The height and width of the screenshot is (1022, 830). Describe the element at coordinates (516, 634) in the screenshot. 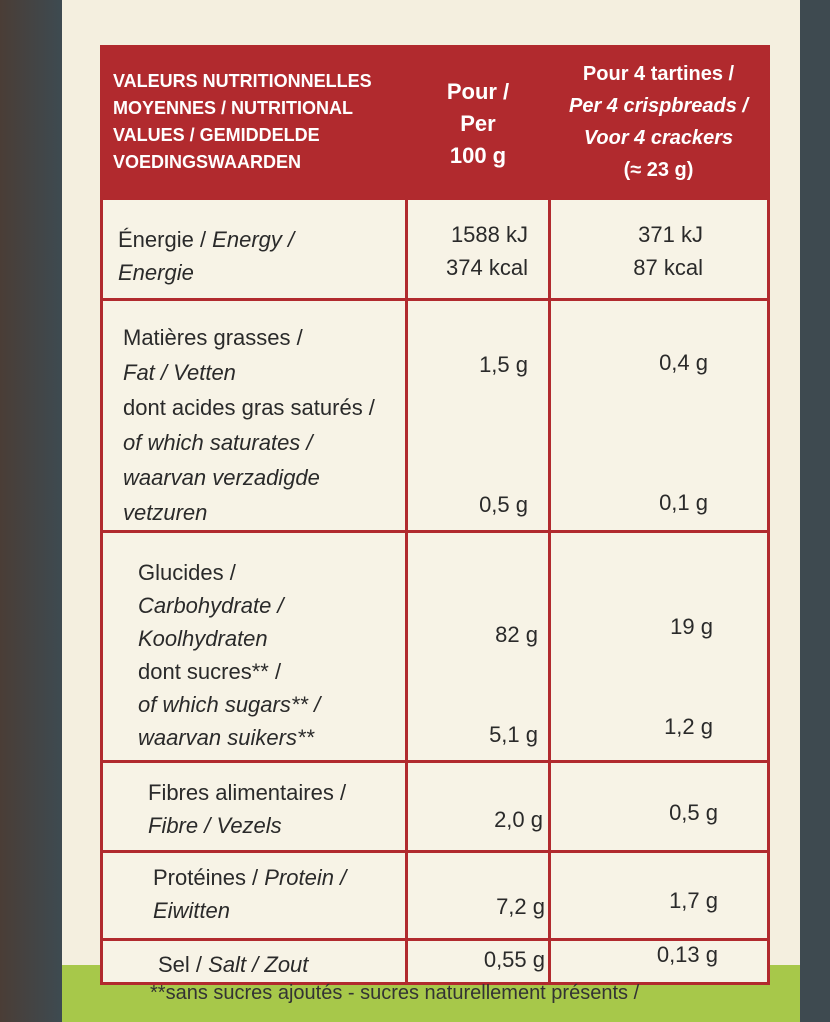

I see `value-per100: 82 g` at that location.